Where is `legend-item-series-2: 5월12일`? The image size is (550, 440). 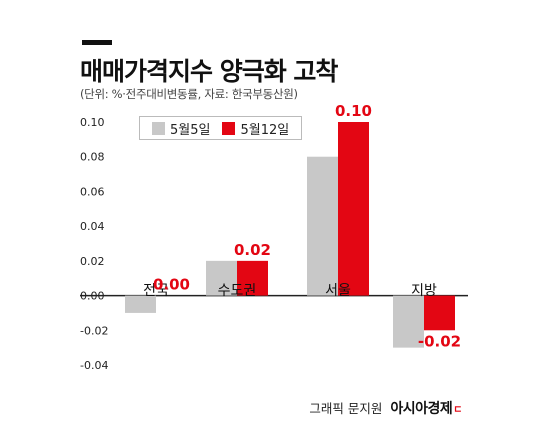 legend-item-series-2: 5월12일 is located at coordinates (255, 128).